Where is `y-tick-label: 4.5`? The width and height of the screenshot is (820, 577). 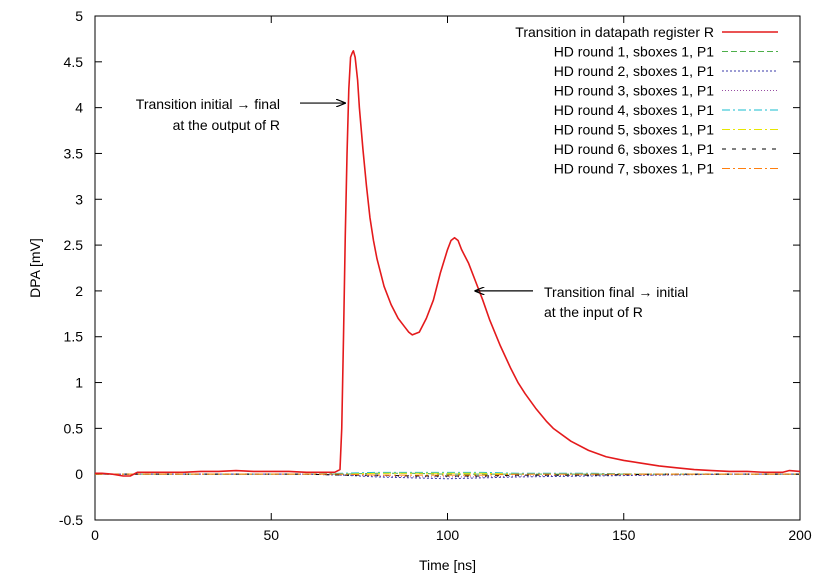
y-tick-label: 4.5 is located at coordinates (74, 62).